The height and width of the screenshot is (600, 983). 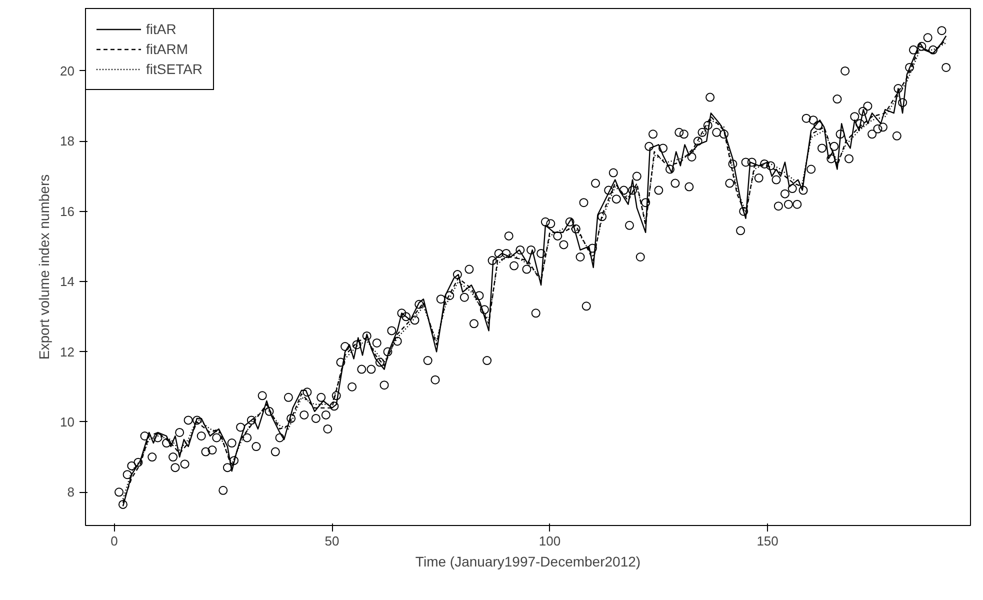 I want to click on x-tick-label: 0, so click(x=114, y=541).